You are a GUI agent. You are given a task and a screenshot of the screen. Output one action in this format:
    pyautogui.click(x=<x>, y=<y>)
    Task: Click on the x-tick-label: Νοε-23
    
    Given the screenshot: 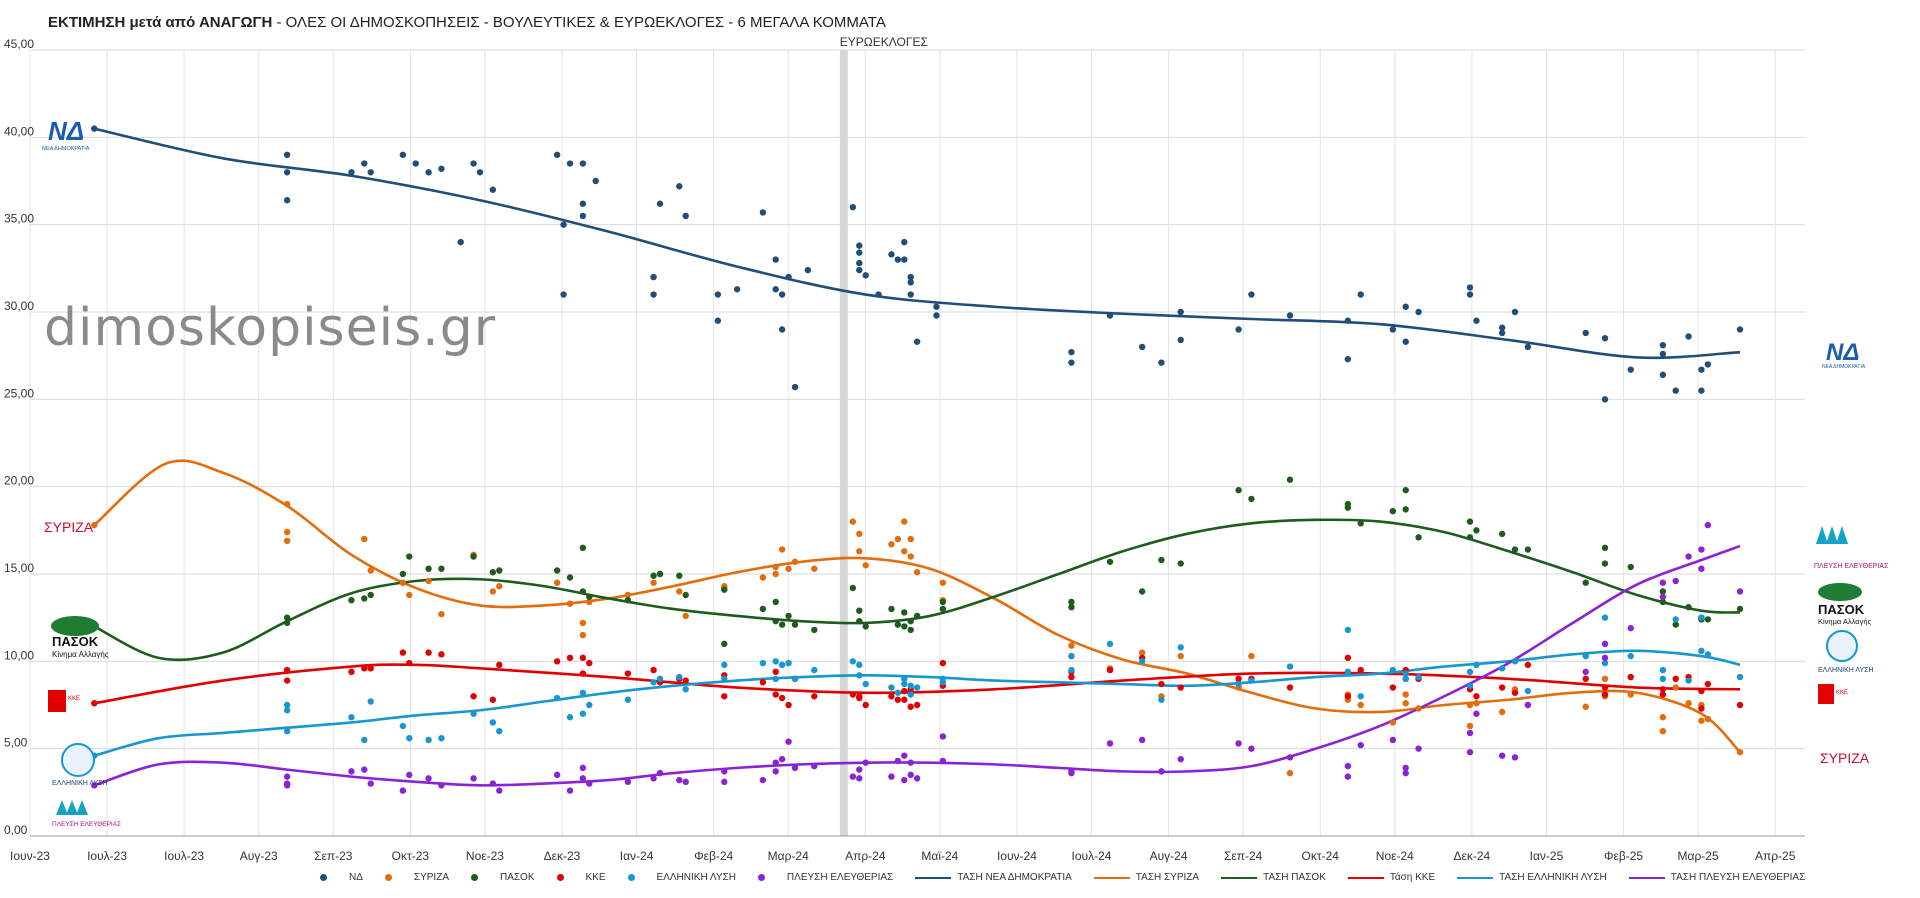 What is the action you would take?
    pyautogui.click(x=485, y=856)
    